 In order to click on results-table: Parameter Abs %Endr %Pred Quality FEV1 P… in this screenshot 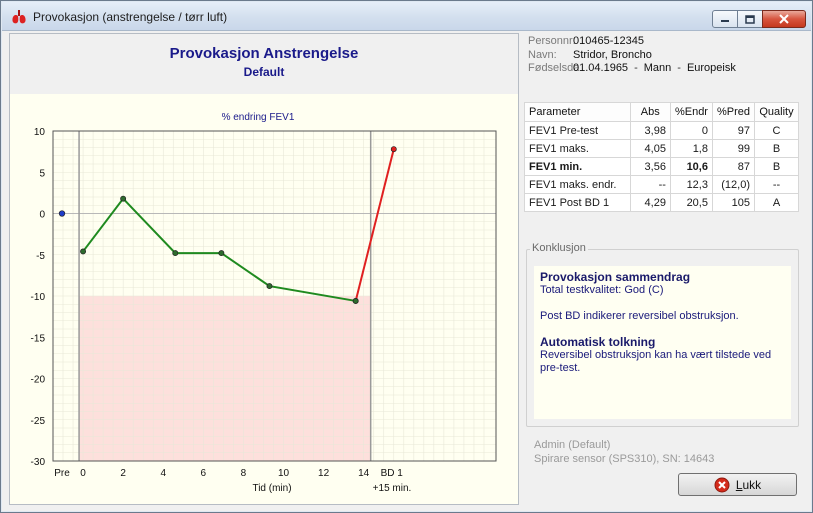, I will do `click(661, 157)`.